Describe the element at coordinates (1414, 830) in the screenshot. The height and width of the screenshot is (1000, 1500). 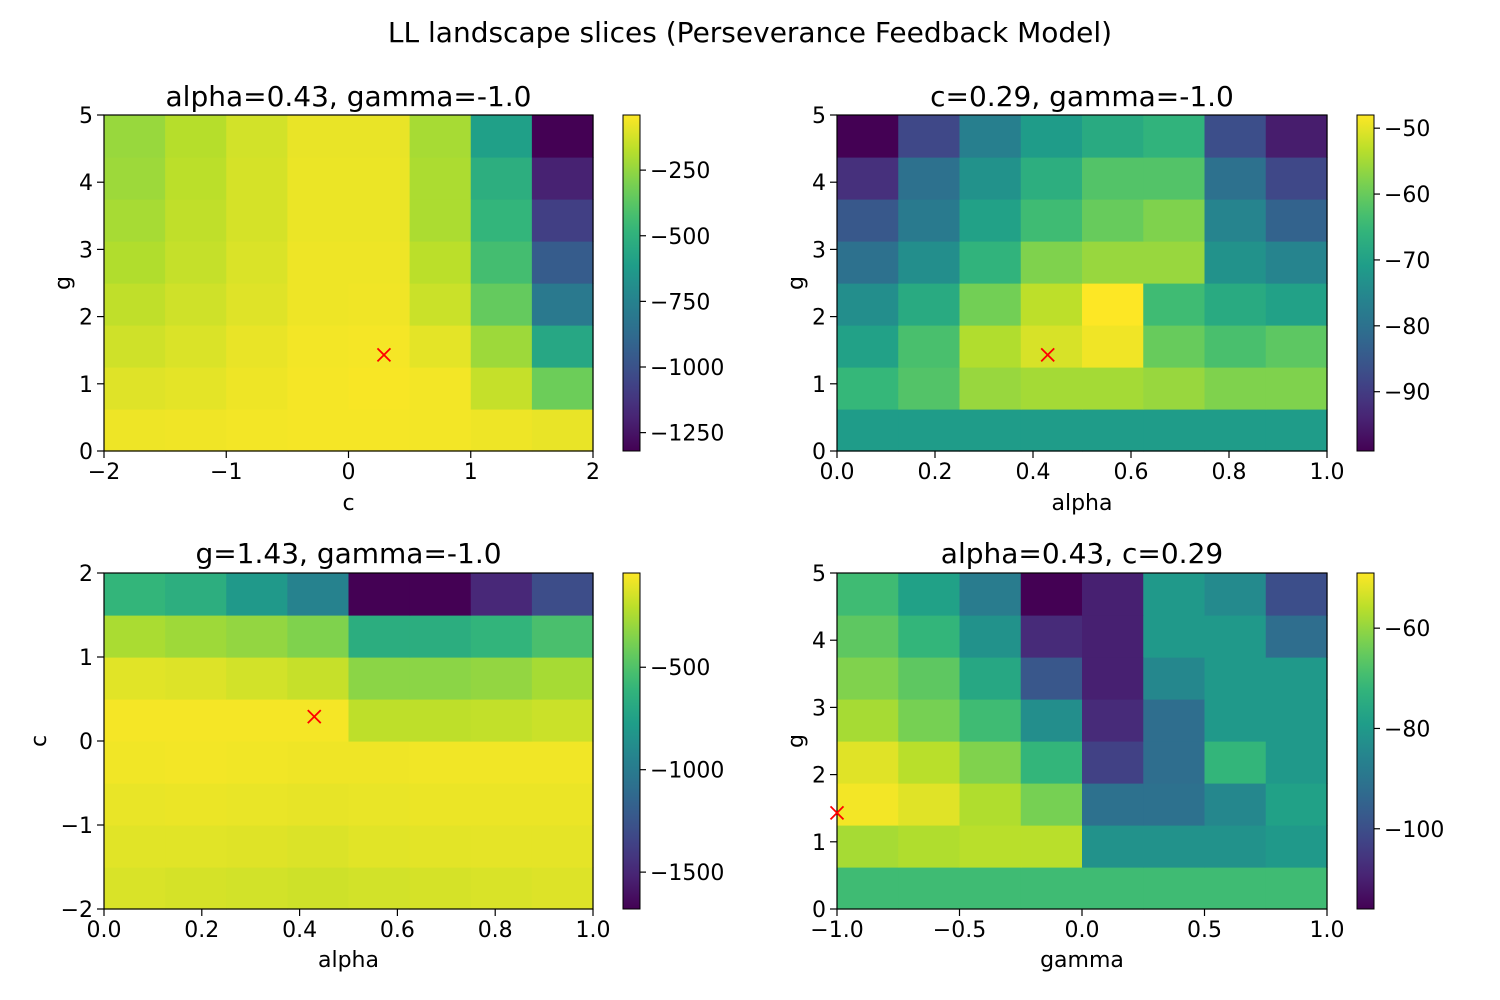
I see `colorbar-tick-label: −100` at that location.